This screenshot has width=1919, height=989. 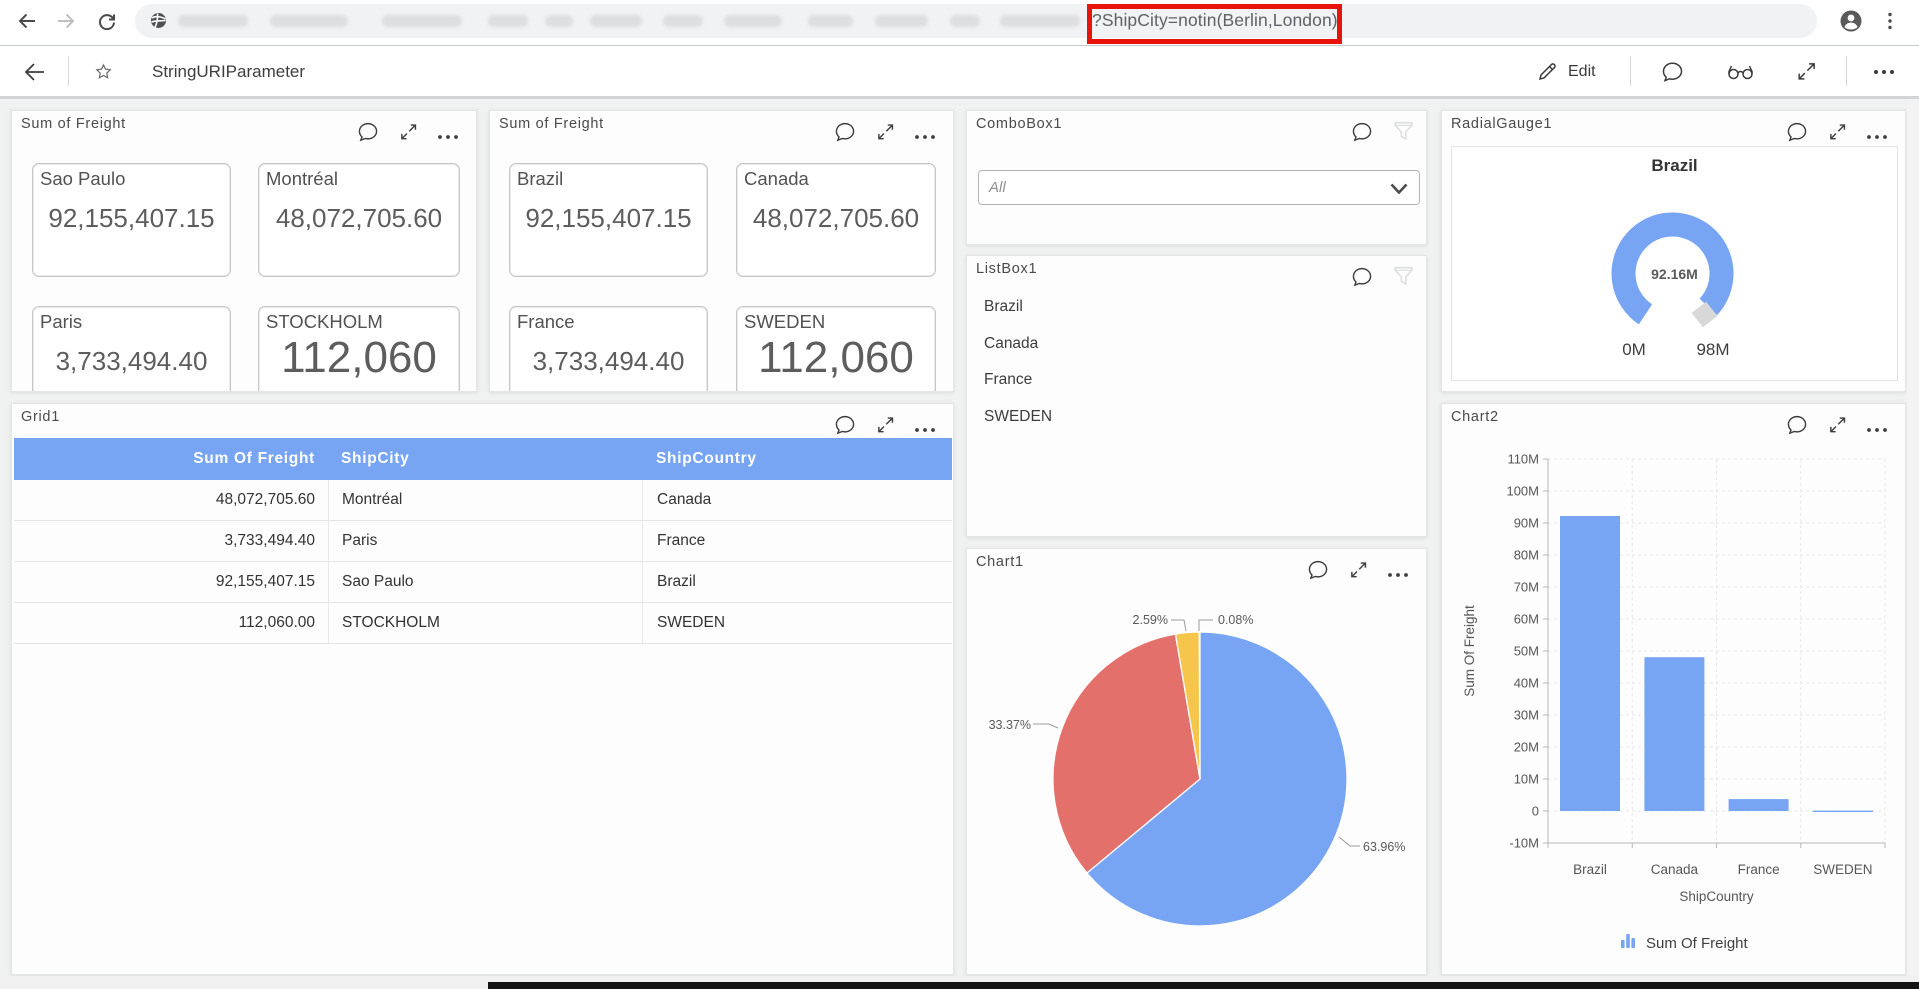 I want to click on svg-text: Canada, so click(x=1675, y=869).